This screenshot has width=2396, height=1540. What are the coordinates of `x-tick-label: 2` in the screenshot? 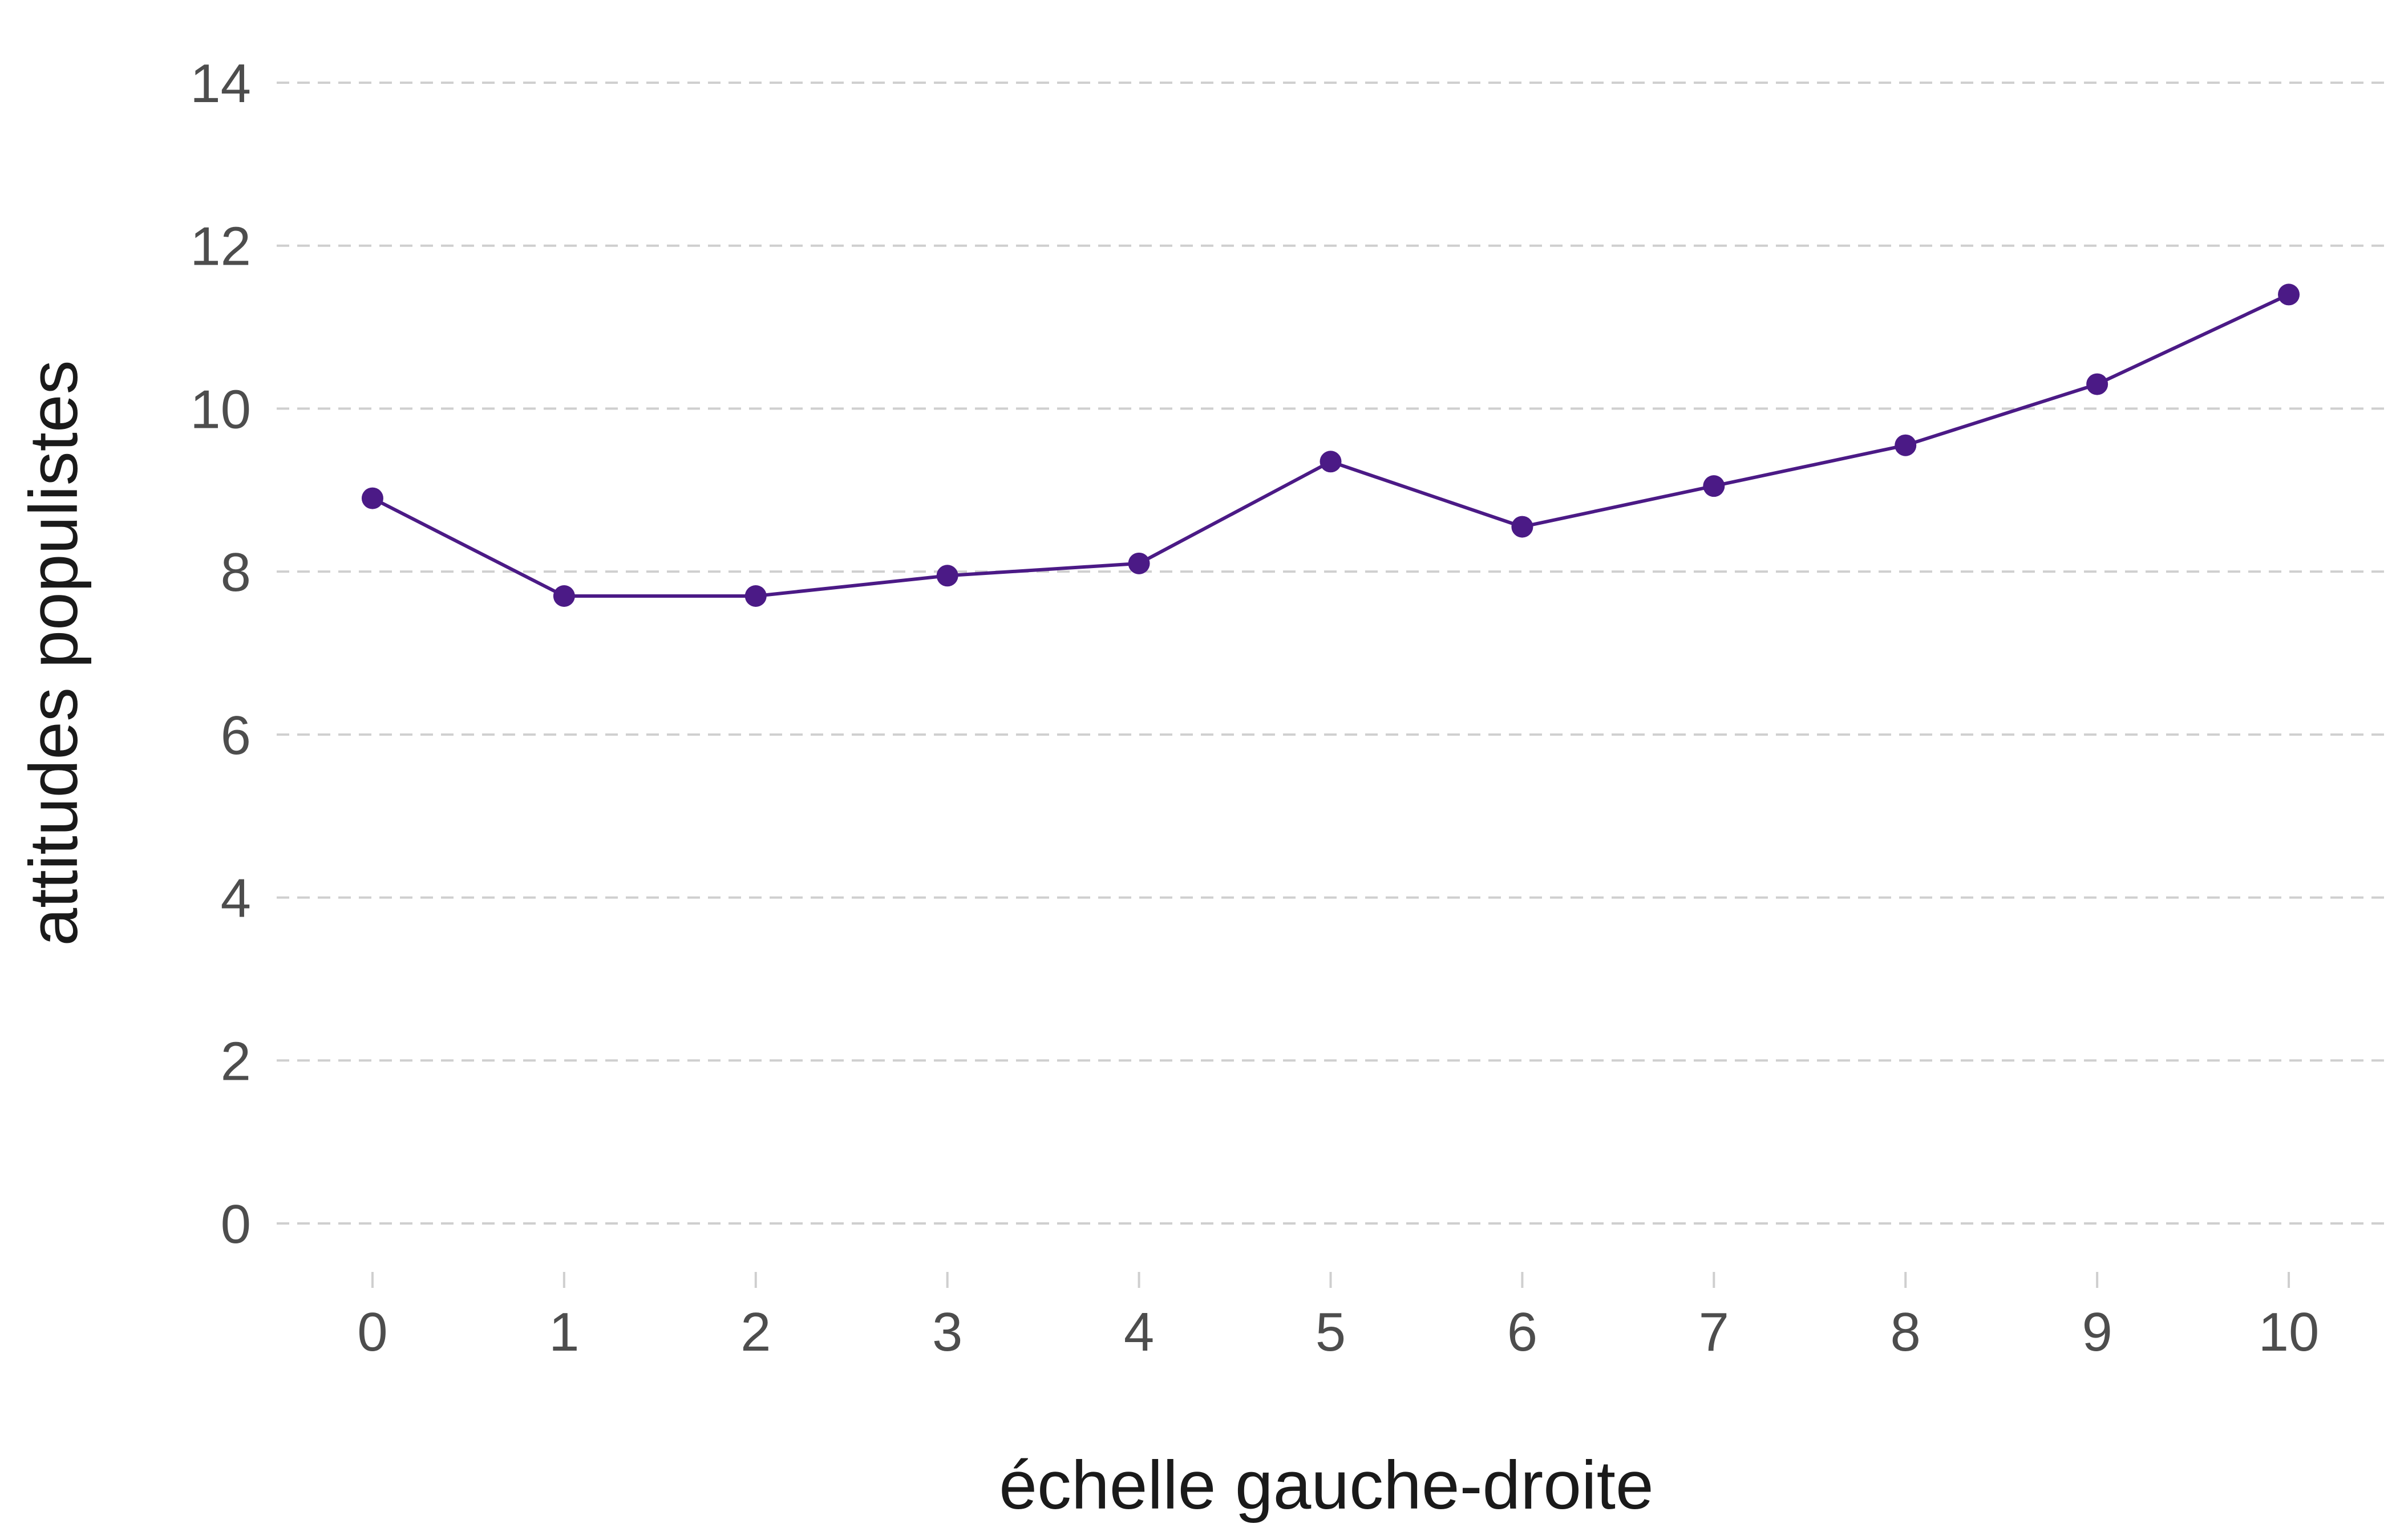 It's located at (756, 1332).